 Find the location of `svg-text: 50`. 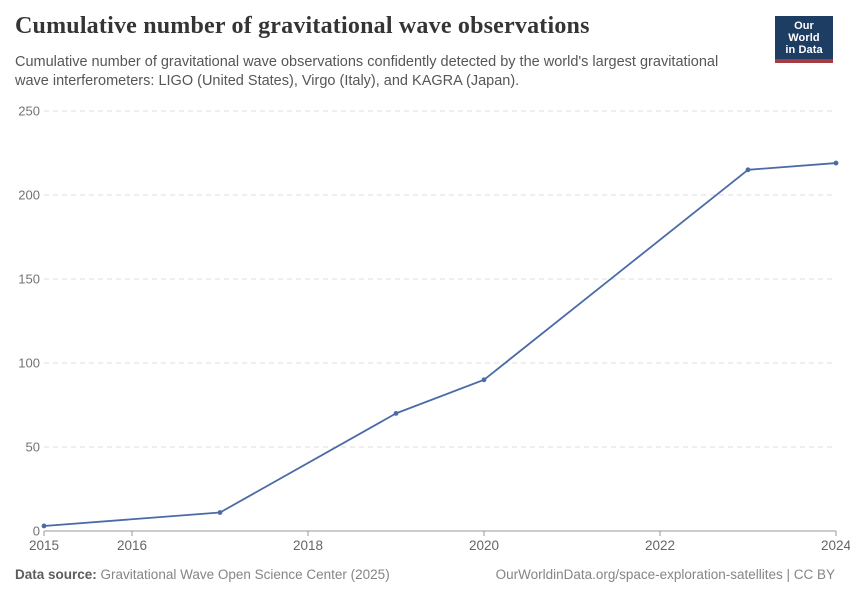

svg-text: 50 is located at coordinates (33, 447).